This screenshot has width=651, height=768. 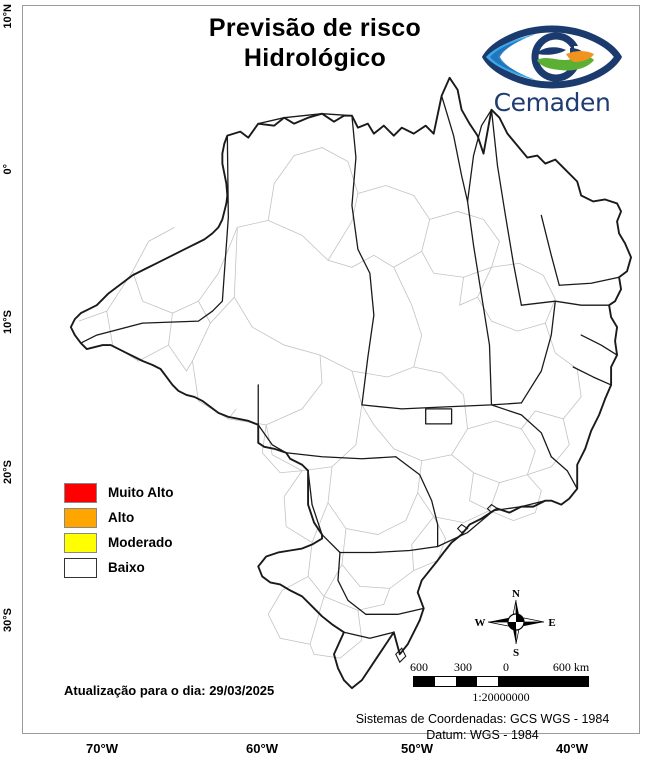 What do you see at coordinates (315, 57) in the screenshot?
I see `title-line-2: Hidrológico` at bounding box center [315, 57].